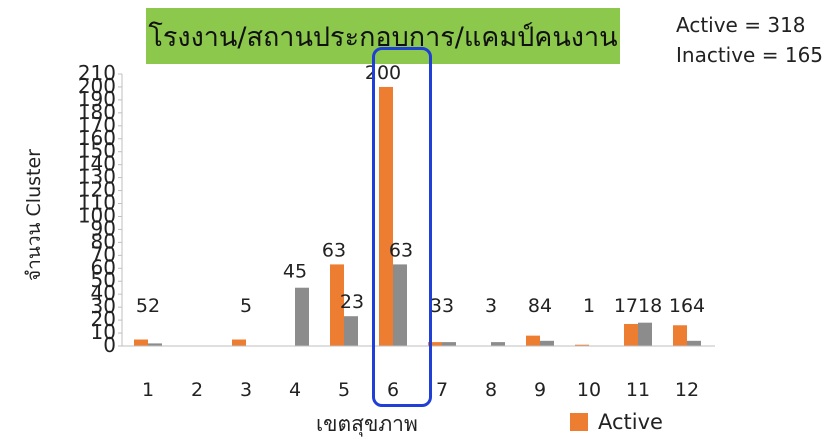  Describe the element at coordinates (103, 332) in the screenshot. I see `y-tick-label: 10` at that location.